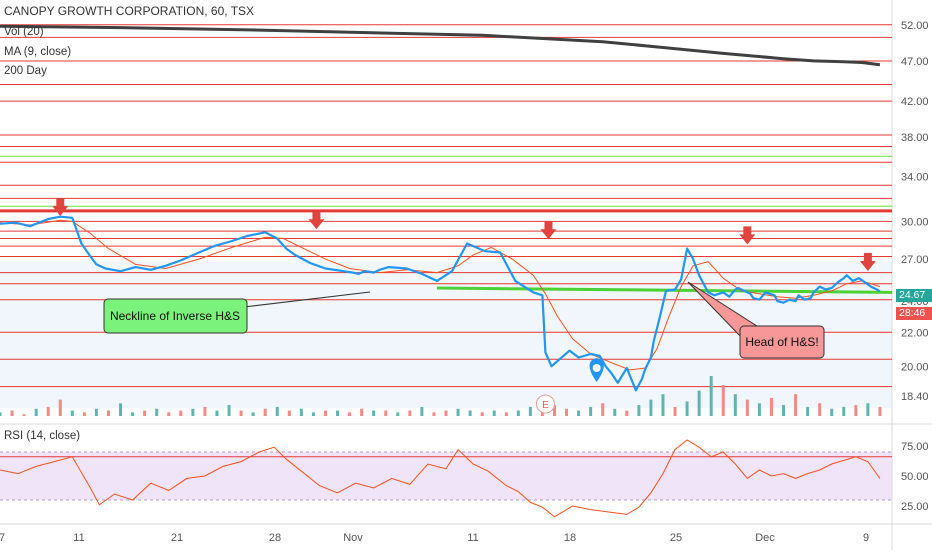  What do you see at coordinates (676, 538) in the screenshot?
I see `time-axis-tick: 25` at bounding box center [676, 538].